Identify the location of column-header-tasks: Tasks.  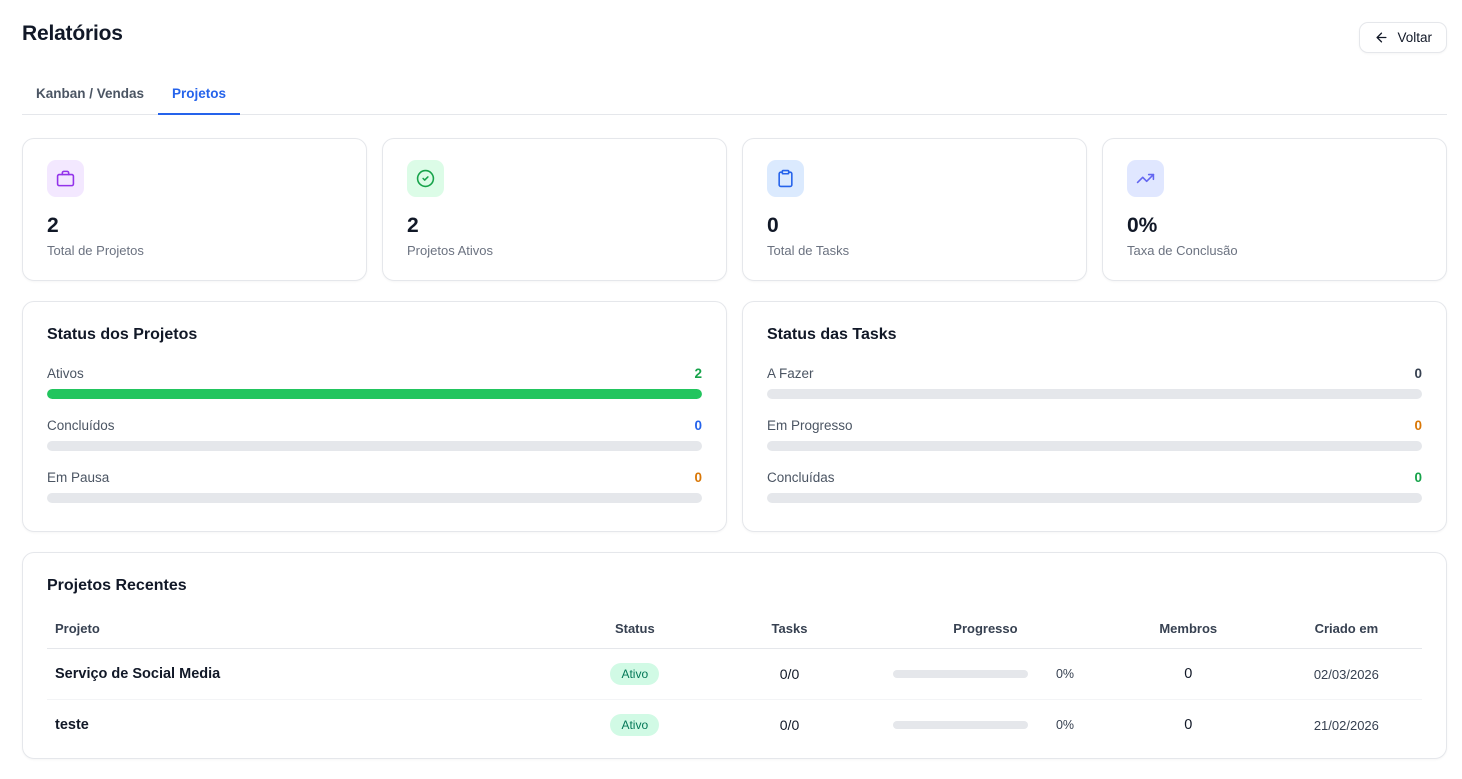
(789, 629).